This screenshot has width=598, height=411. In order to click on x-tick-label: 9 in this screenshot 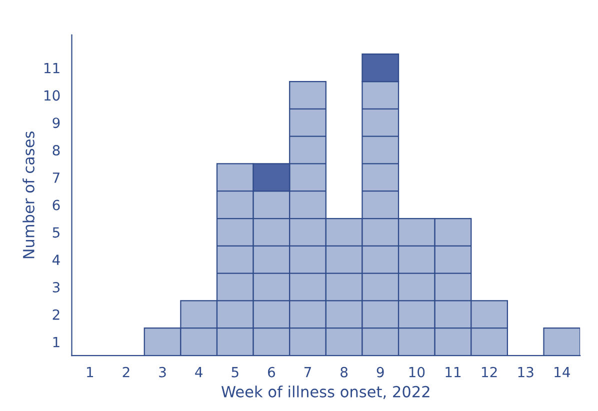, I will do `click(380, 372)`.